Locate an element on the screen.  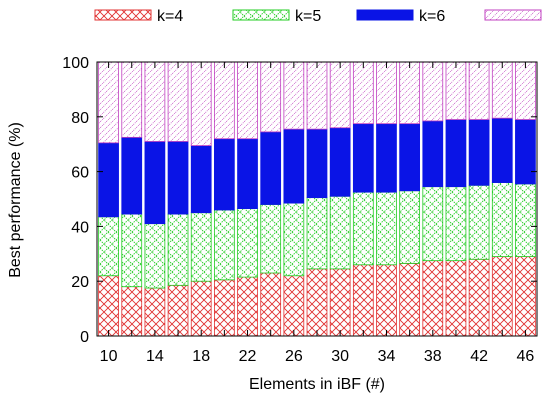
bar-k4-x26 is located at coordinates (294, 306).